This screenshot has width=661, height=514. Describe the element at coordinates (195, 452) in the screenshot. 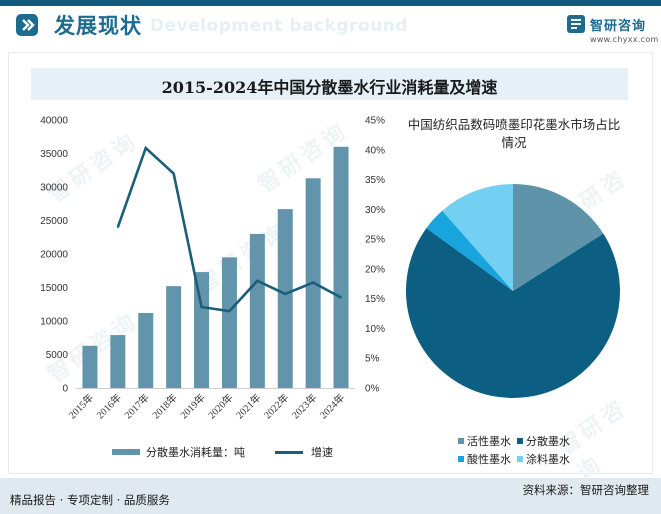

I see `legend-bar-label: 分散墨水消耗量：吨` at that location.